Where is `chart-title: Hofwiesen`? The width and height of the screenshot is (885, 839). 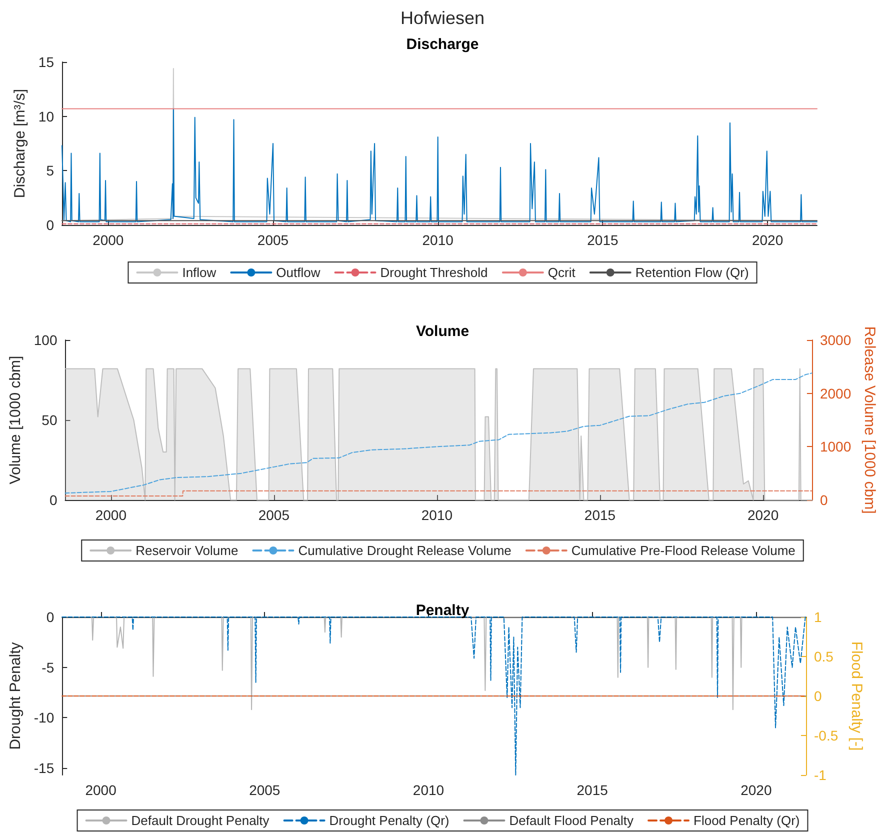 chart-title: Hofwiesen is located at coordinates (442, 18).